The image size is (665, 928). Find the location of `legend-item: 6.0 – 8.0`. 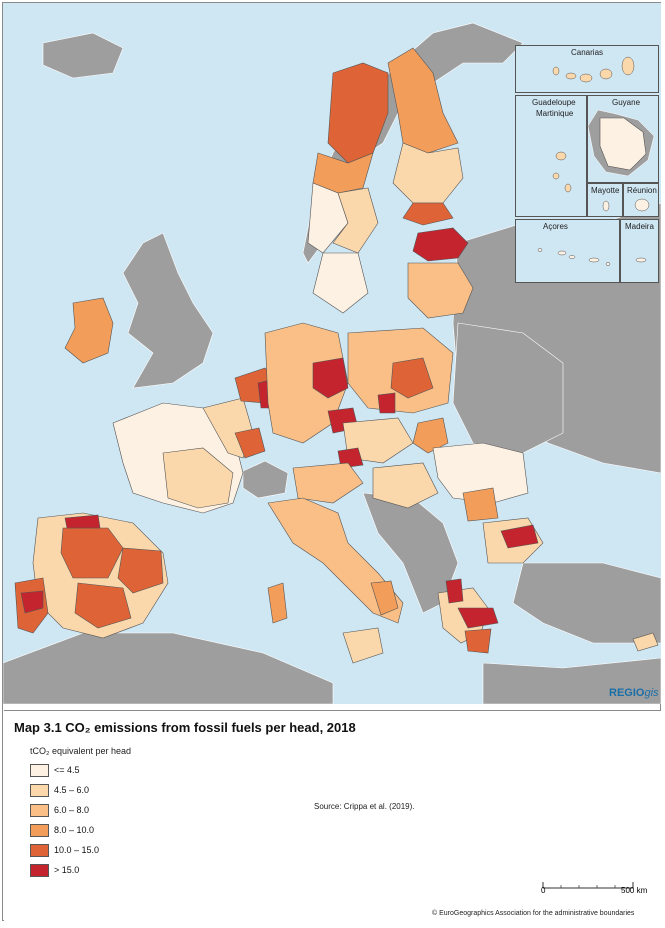

legend-item: 6.0 – 8.0 is located at coordinates (59, 810).